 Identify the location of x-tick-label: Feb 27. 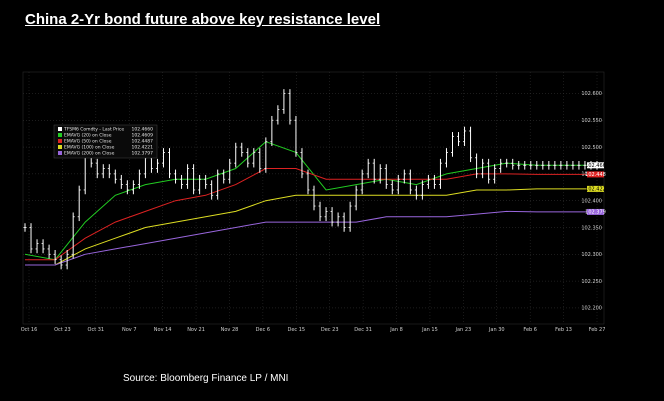
(597, 330).